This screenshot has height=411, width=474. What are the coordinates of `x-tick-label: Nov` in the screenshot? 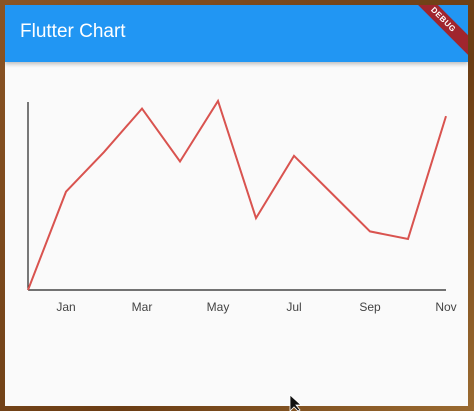 It's located at (445, 307).